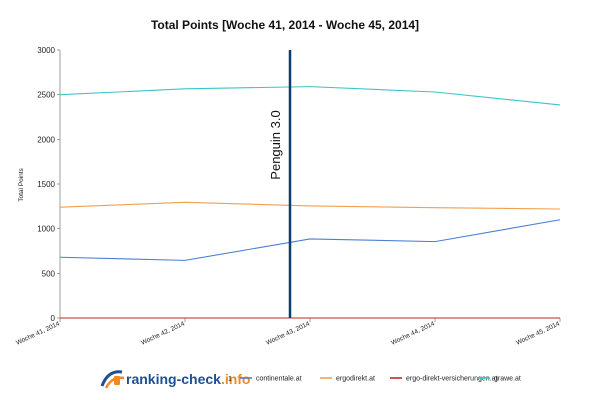 This screenshot has height=400, width=595. I want to click on annotations: Penguin 3.0, so click(280, 184).